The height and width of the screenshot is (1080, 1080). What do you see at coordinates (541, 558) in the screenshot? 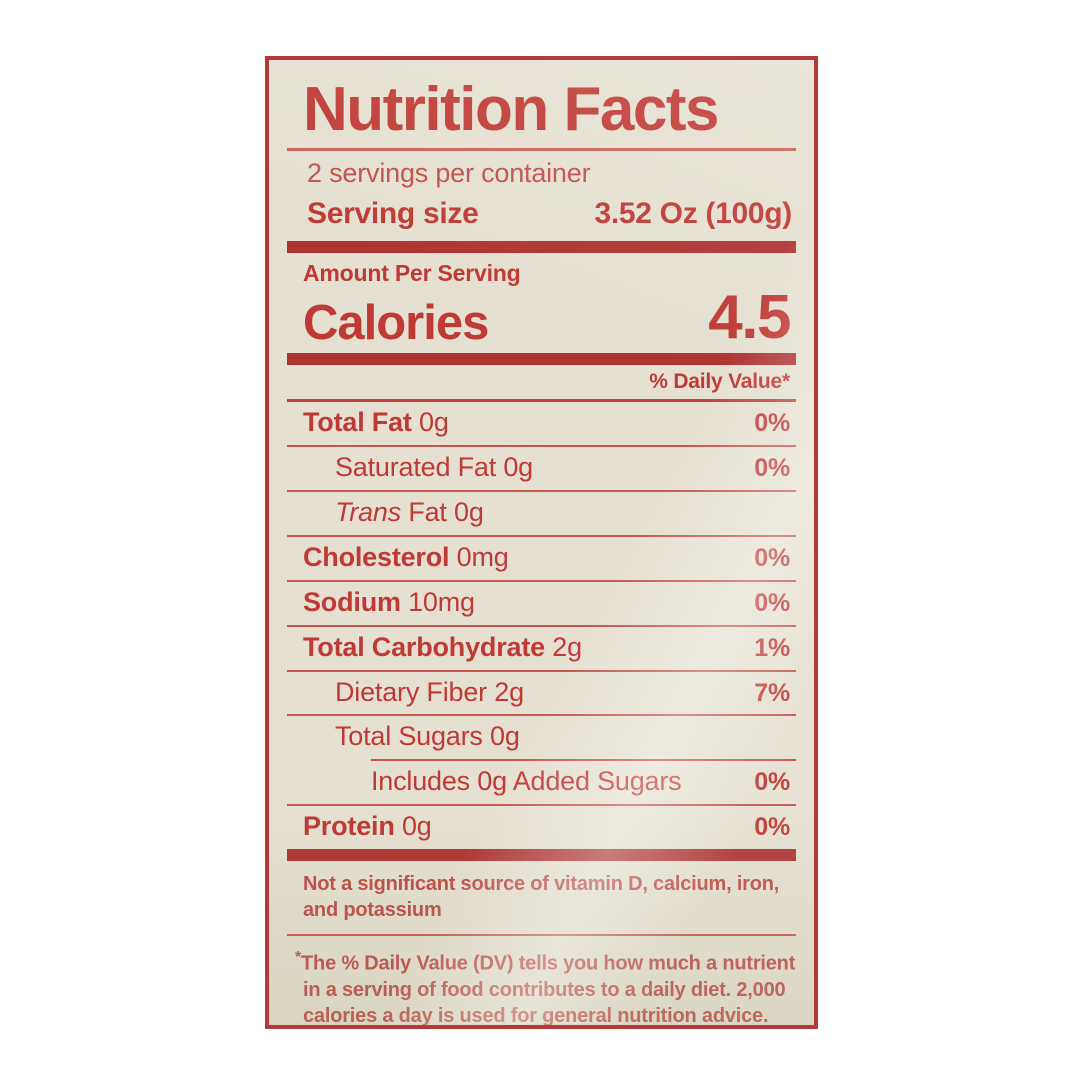
I see `table-row: Cholesterol 0mg 0%` at bounding box center [541, 558].